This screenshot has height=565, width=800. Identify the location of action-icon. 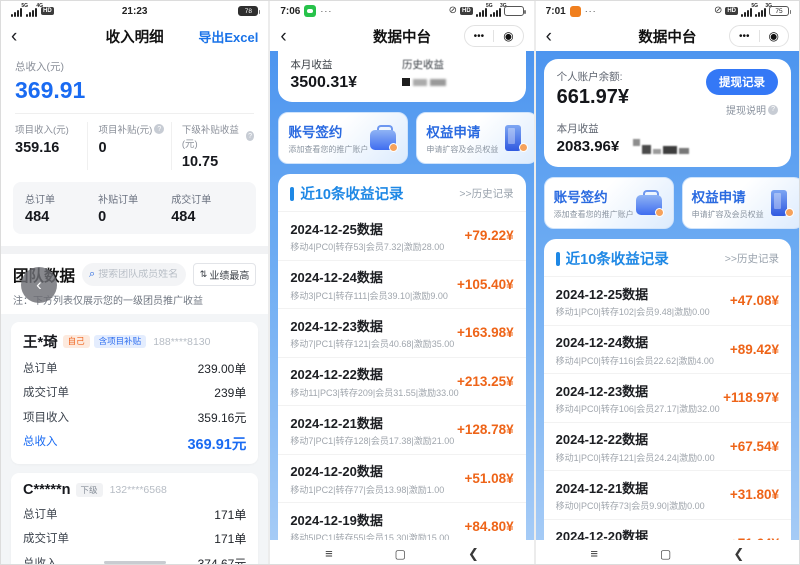
(779, 203).